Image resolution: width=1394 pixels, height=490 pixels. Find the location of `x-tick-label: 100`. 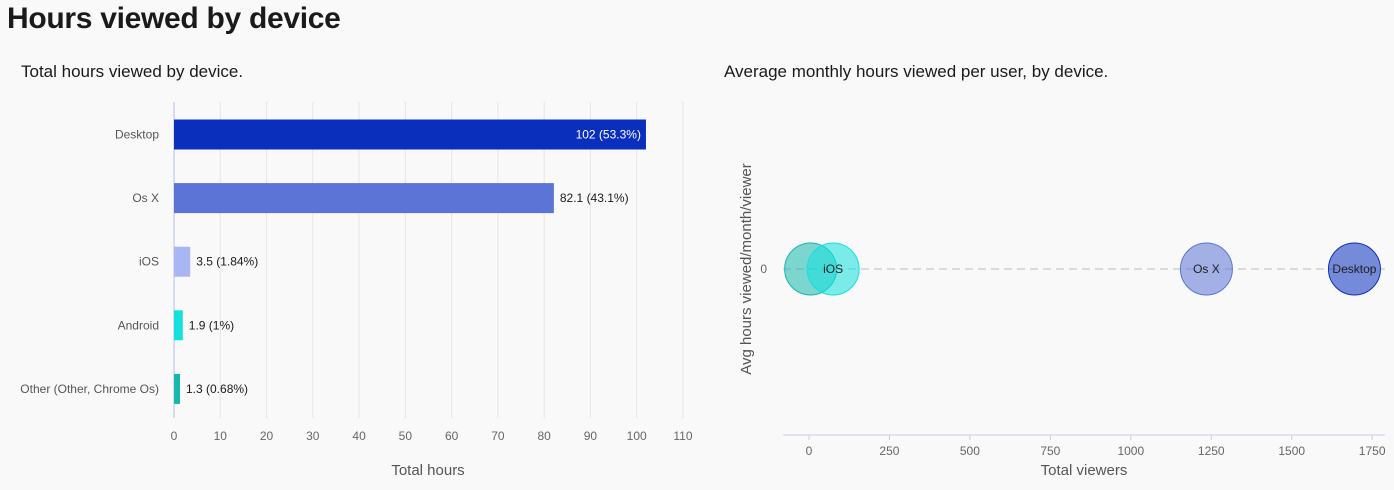

x-tick-label: 100 is located at coordinates (637, 436).